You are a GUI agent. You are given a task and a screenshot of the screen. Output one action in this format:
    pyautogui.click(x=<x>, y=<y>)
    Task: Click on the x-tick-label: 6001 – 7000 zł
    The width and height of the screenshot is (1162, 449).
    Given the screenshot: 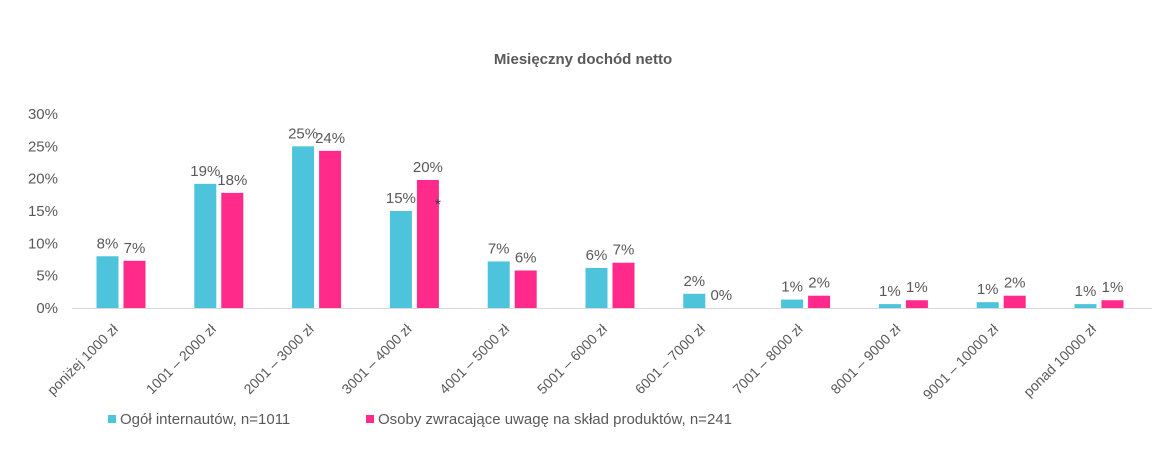 What is the action you would take?
    pyautogui.click(x=670, y=358)
    